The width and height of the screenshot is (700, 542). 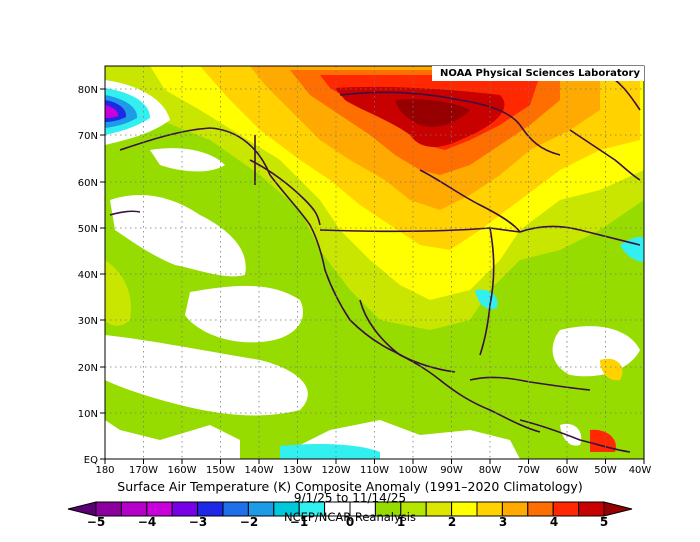 What do you see at coordinates (147, 522) in the screenshot?
I see `colorbar-label: −4` at bounding box center [147, 522].